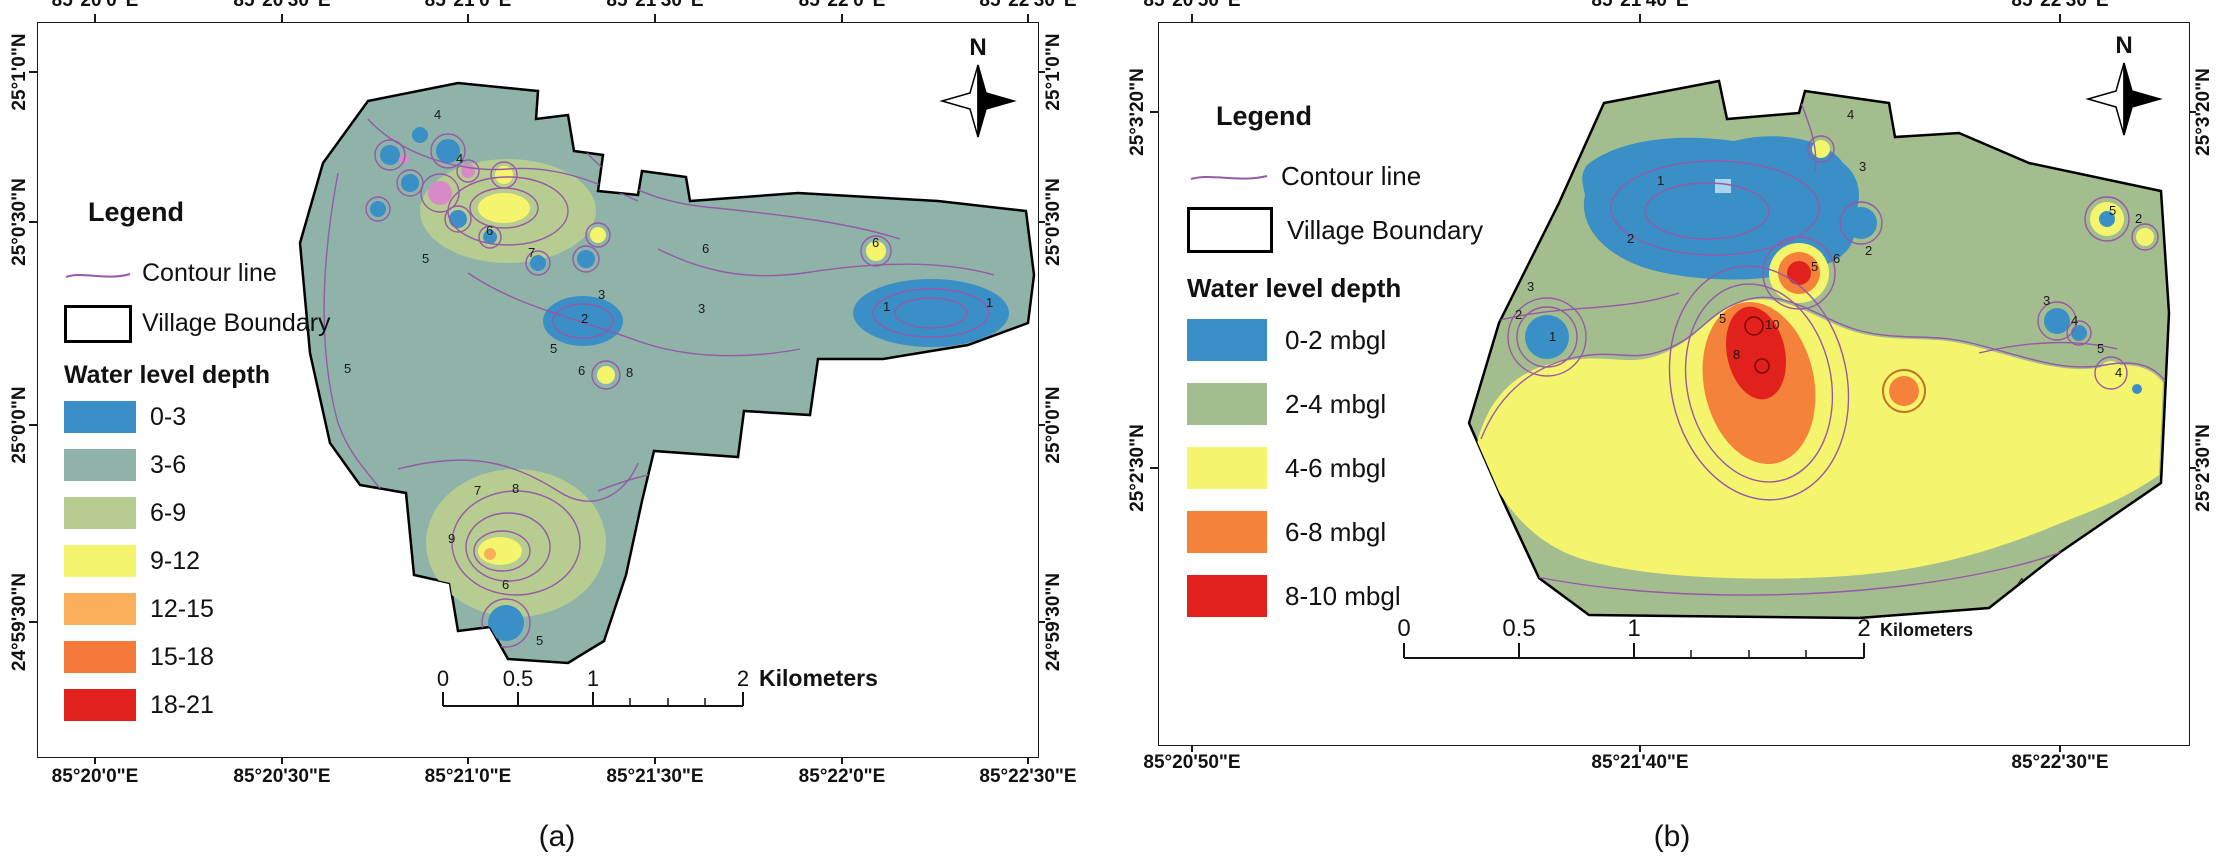 The width and height of the screenshot is (2235, 866). Describe the element at coordinates (468, 5) in the screenshot. I see `axis-label-top: 85°21'0"E` at that location.